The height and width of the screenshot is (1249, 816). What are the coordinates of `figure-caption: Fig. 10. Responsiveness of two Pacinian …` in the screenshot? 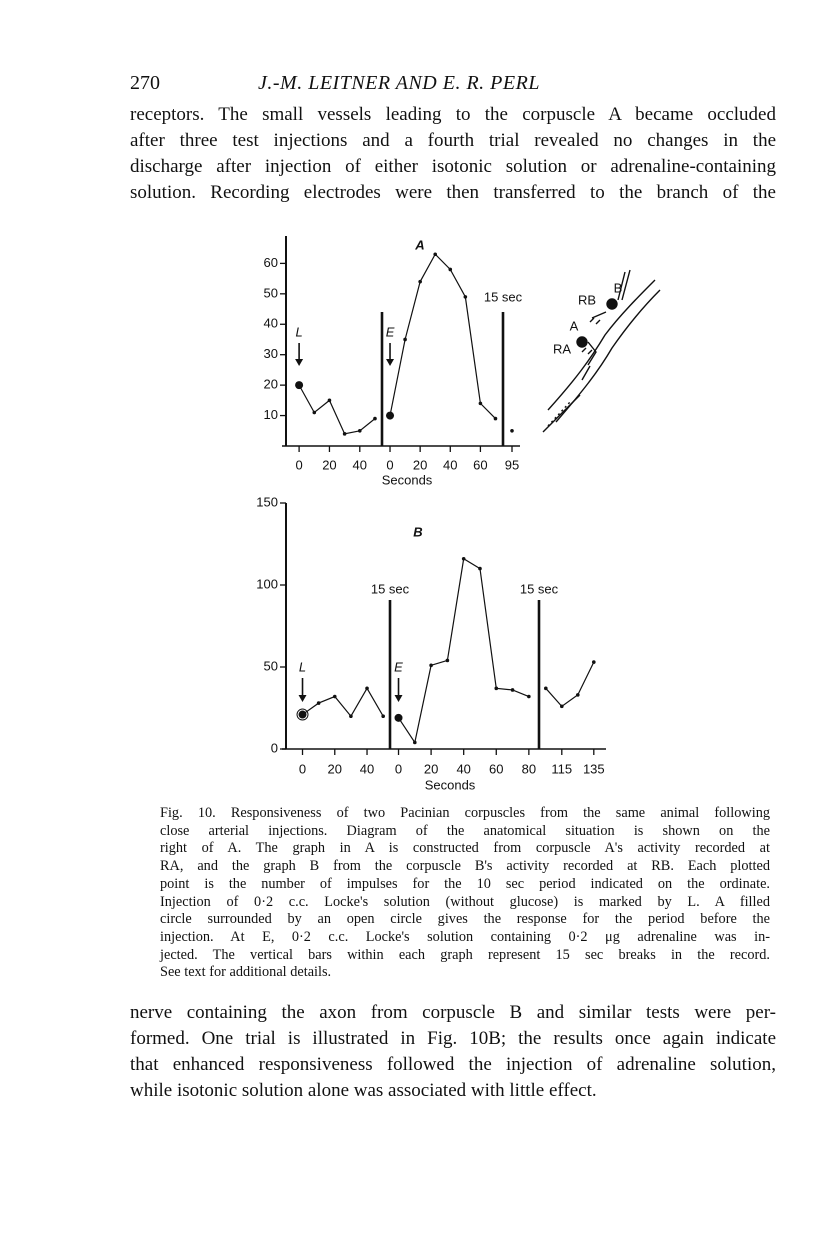 It's located at (465, 893).